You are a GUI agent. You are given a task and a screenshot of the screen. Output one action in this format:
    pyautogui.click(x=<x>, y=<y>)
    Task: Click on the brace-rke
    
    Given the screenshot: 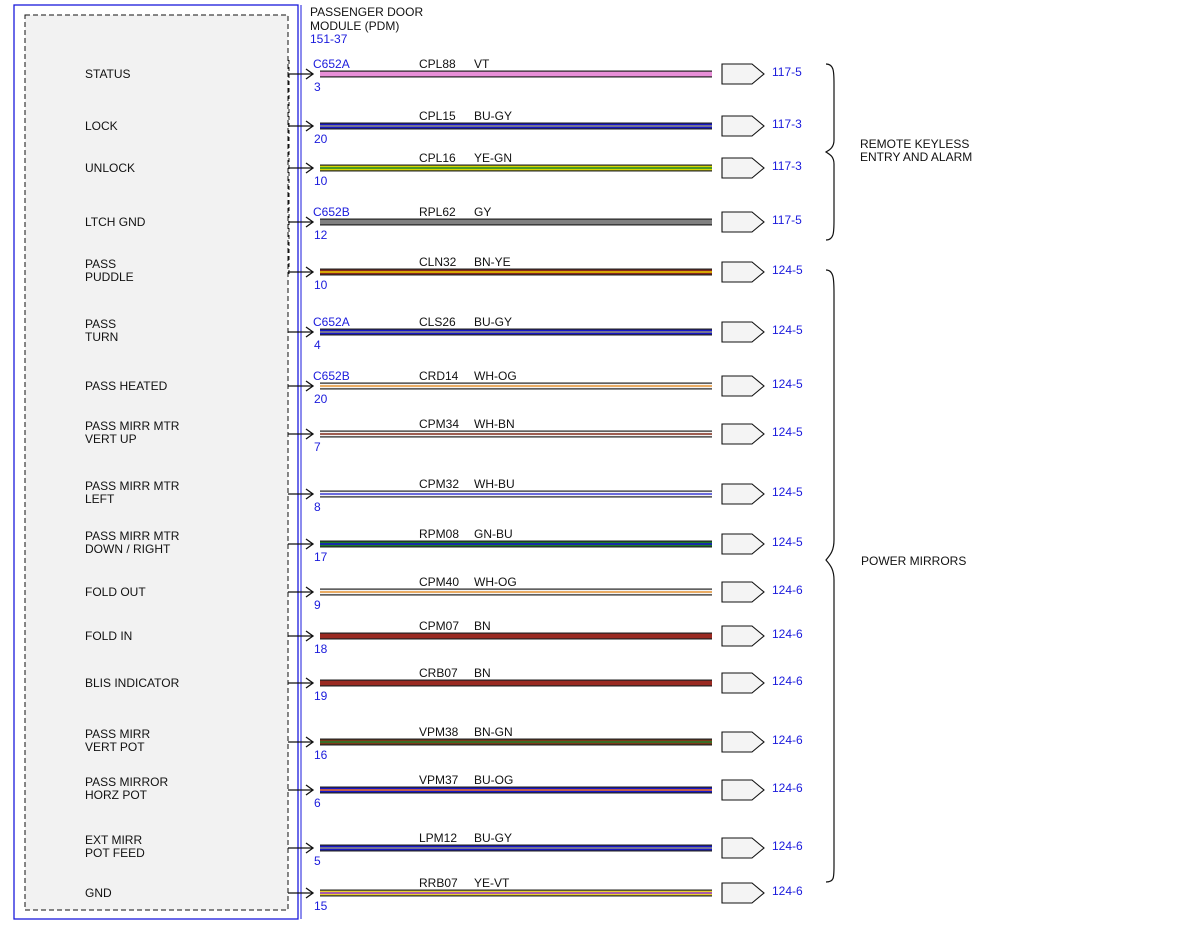 What is the action you would take?
    pyautogui.click(x=829, y=152)
    